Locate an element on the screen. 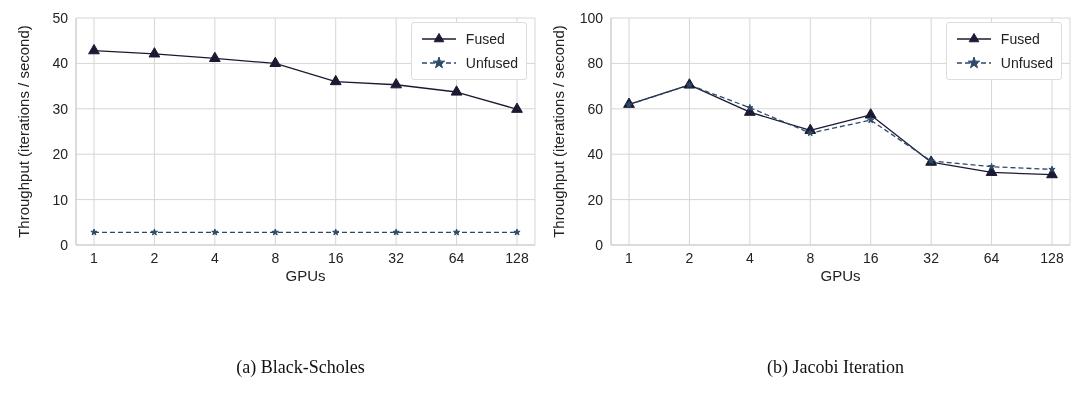  y-tick-label: 50 is located at coordinates (60, 17).